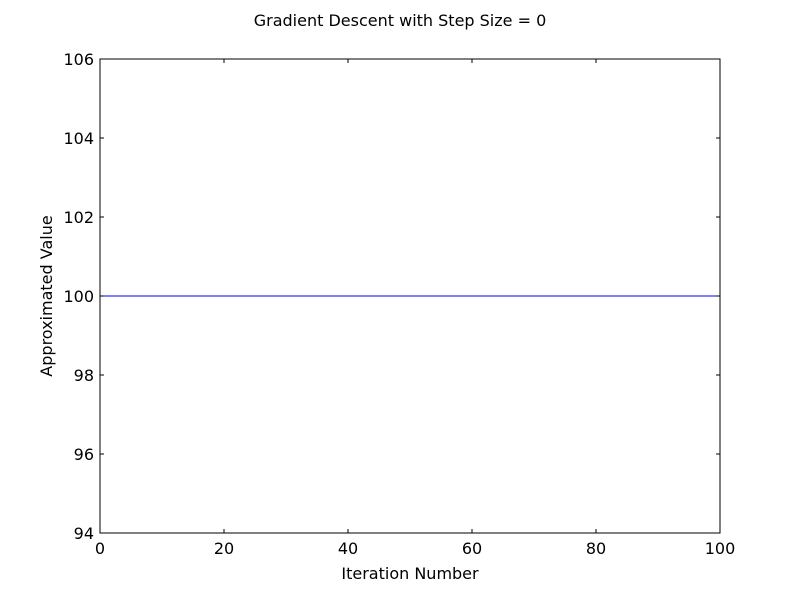 The height and width of the screenshot is (593, 800). What do you see at coordinates (78, 59) in the screenshot?
I see `y-tick-label: 106` at bounding box center [78, 59].